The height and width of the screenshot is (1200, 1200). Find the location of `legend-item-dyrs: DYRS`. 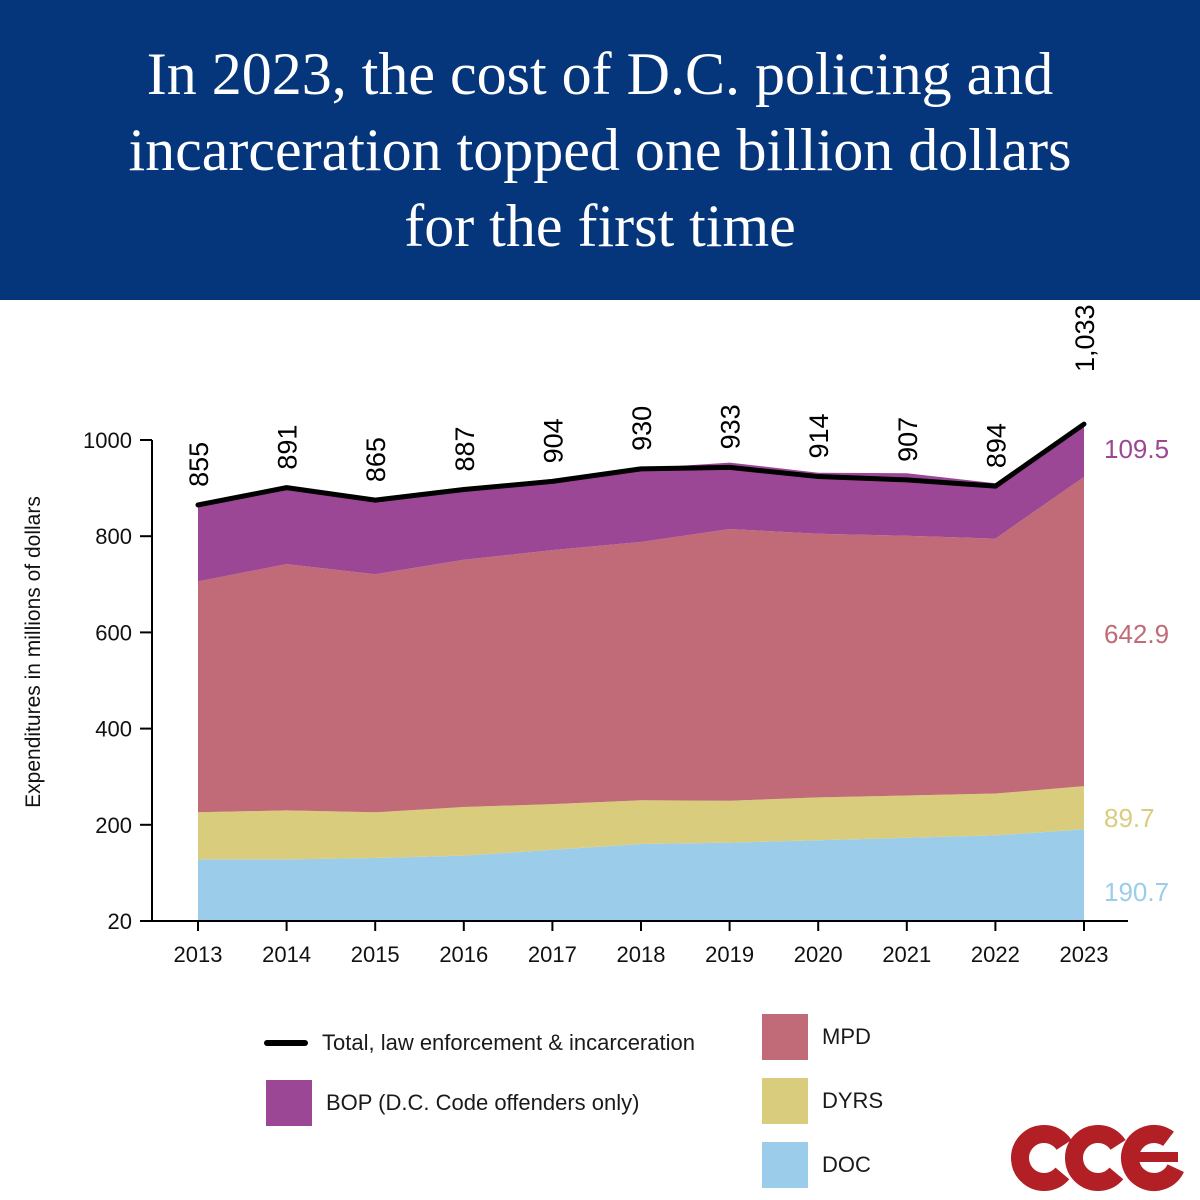

legend-item-dyrs: DYRS is located at coordinates (822, 1101).